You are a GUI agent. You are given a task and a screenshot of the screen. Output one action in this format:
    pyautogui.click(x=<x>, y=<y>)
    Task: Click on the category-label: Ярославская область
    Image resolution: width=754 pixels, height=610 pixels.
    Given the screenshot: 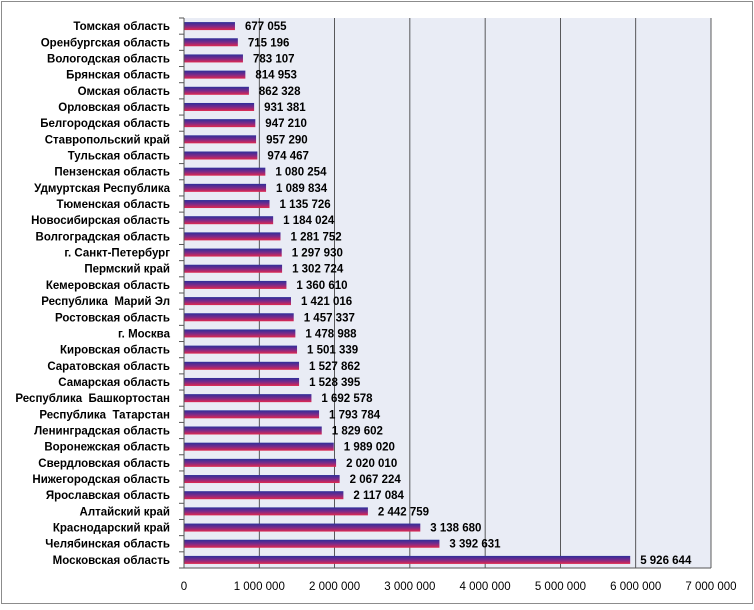 What is the action you would take?
    pyautogui.click(x=108, y=496)
    